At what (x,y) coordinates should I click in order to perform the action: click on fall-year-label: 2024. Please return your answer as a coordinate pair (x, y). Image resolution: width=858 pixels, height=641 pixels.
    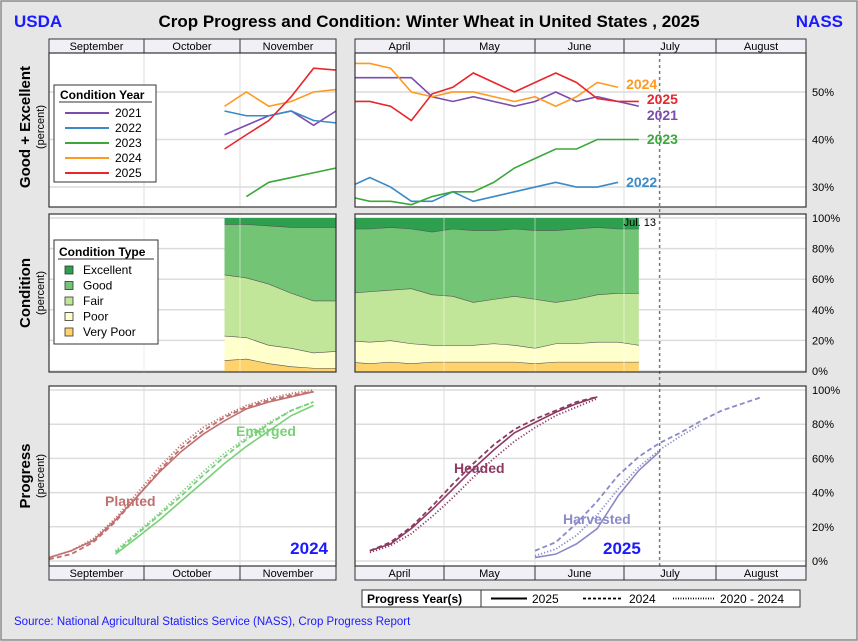
    Looking at the image, I should click on (309, 548).